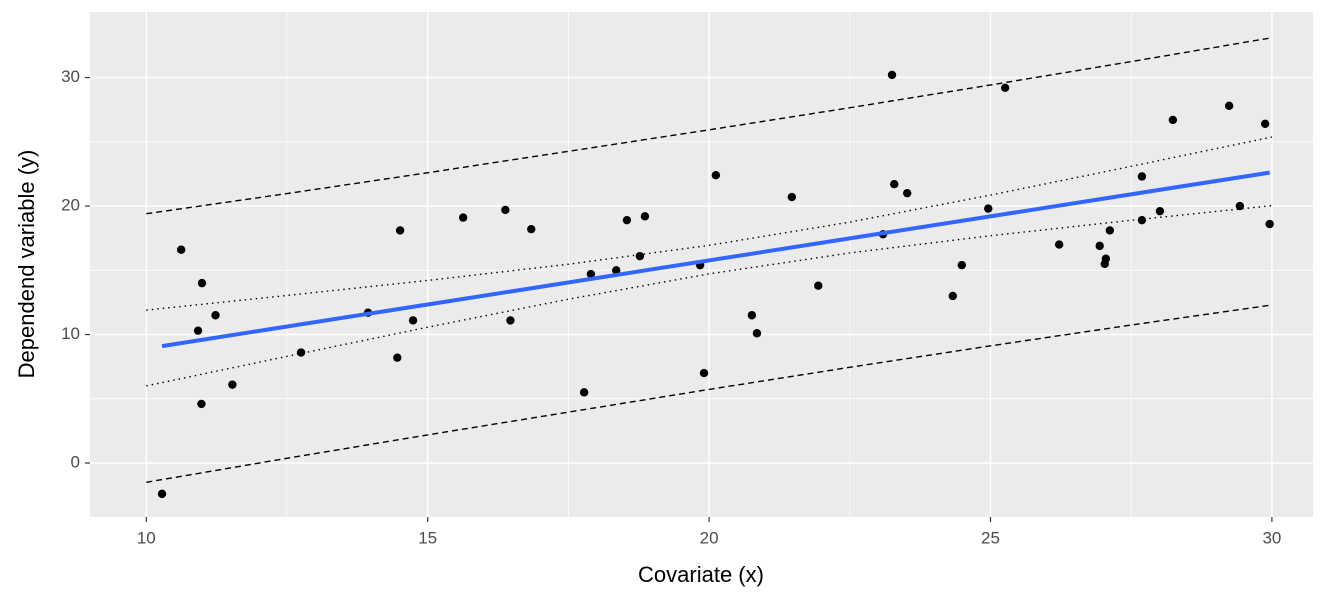  I want to click on y-tick-label: 30, so click(70, 76).